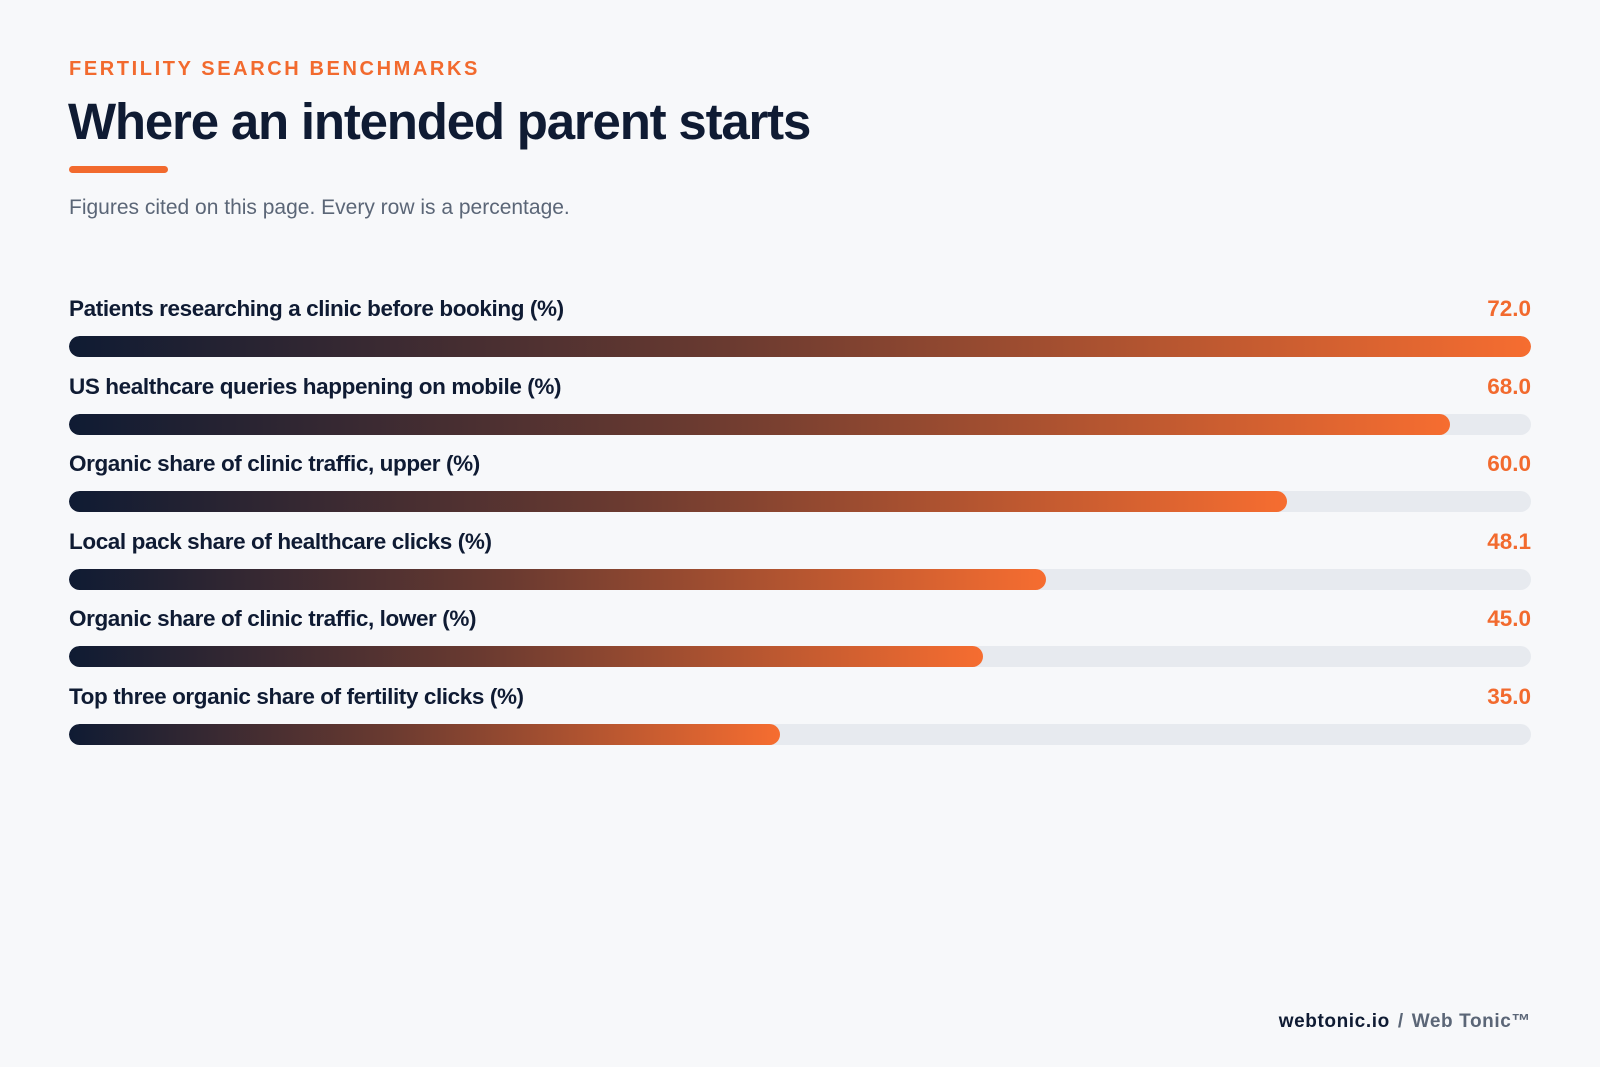 This screenshot has height=1067, width=1600. Describe the element at coordinates (118, 169) in the screenshot. I see `title-accent-rule` at that location.